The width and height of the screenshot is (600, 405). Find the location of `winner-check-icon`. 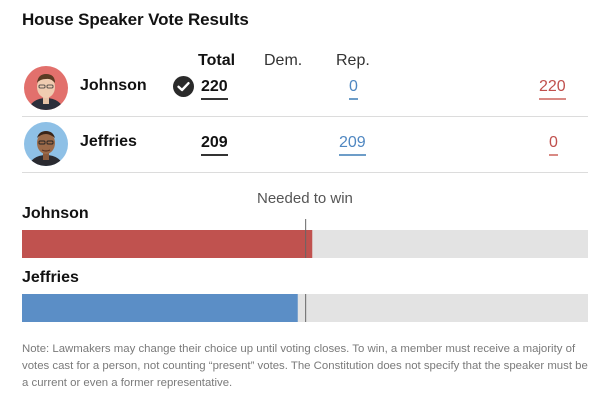

winner-check-icon is located at coordinates (183, 86).